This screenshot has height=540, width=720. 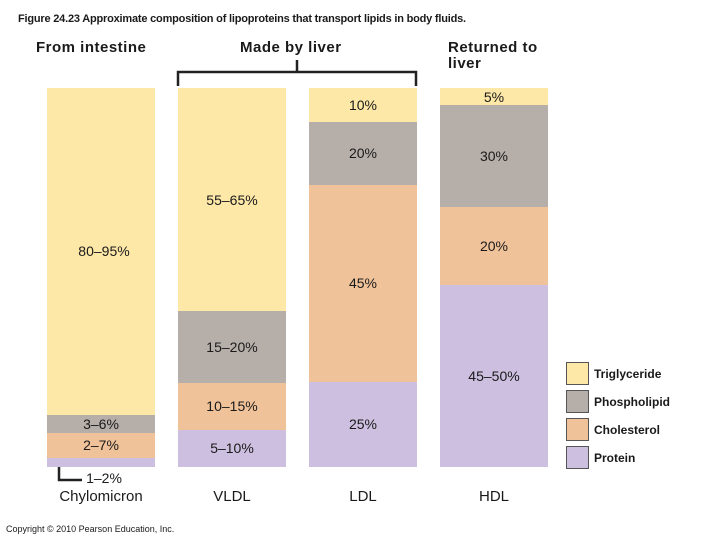 I want to click on segment-label: 1–2%, so click(x=104, y=478).